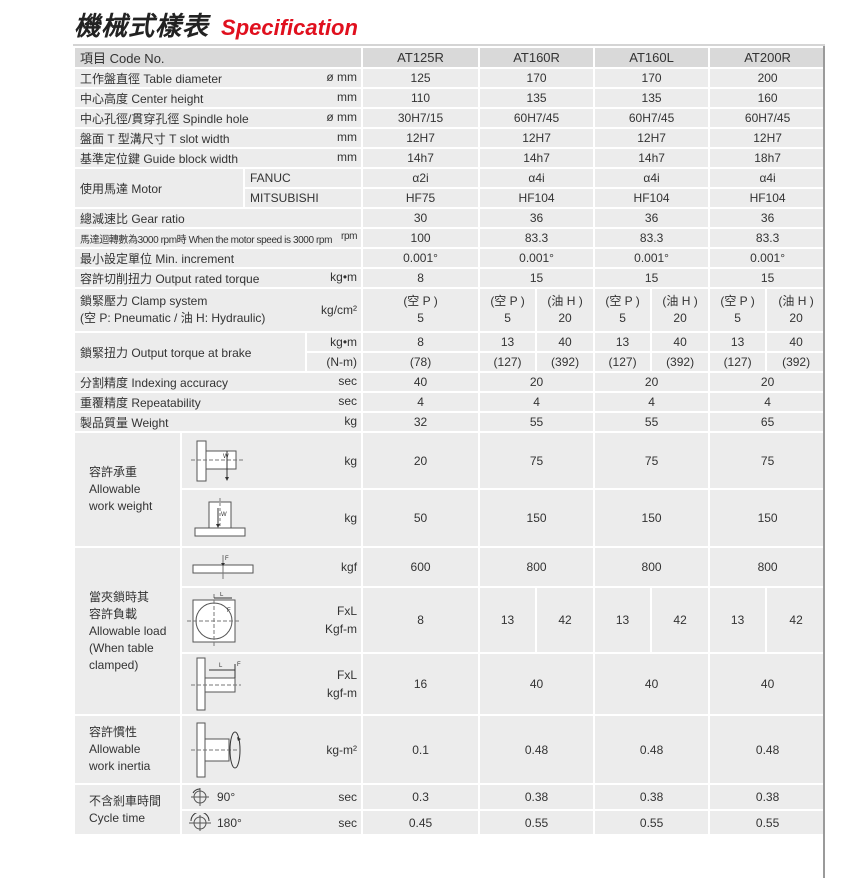  I want to click on svg-text: W, so click(224, 515).